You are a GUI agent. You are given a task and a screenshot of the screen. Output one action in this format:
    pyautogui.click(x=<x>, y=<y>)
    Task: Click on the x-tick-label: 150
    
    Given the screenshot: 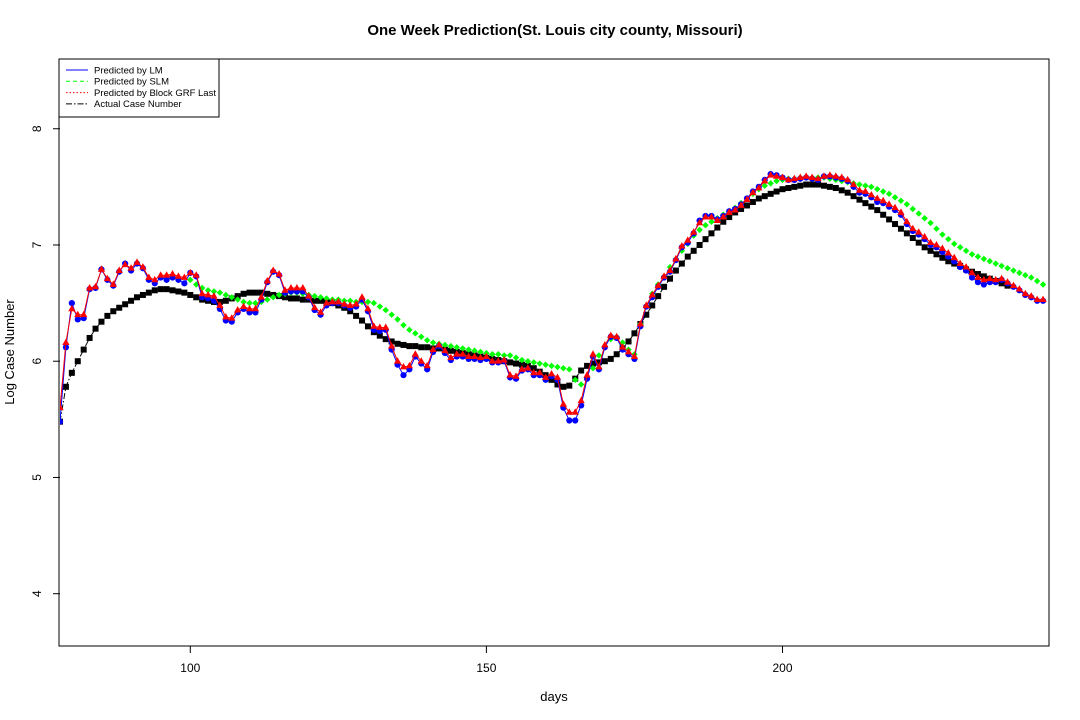 What is the action you would take?
    pyautogui.click(x=486, y=668)
    